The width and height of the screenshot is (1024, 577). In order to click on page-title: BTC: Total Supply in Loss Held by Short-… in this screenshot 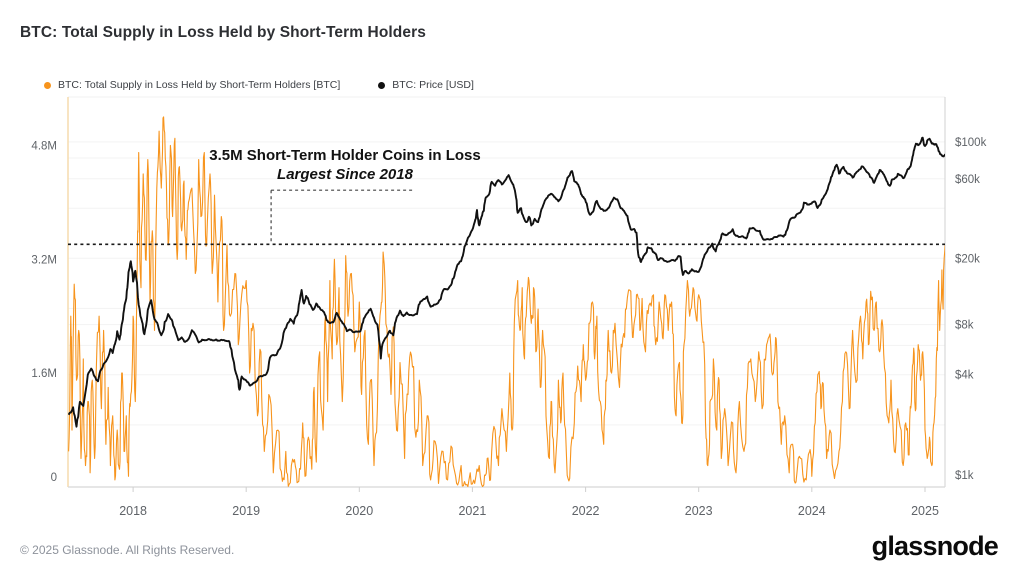, I will do `click(223, 32)`.